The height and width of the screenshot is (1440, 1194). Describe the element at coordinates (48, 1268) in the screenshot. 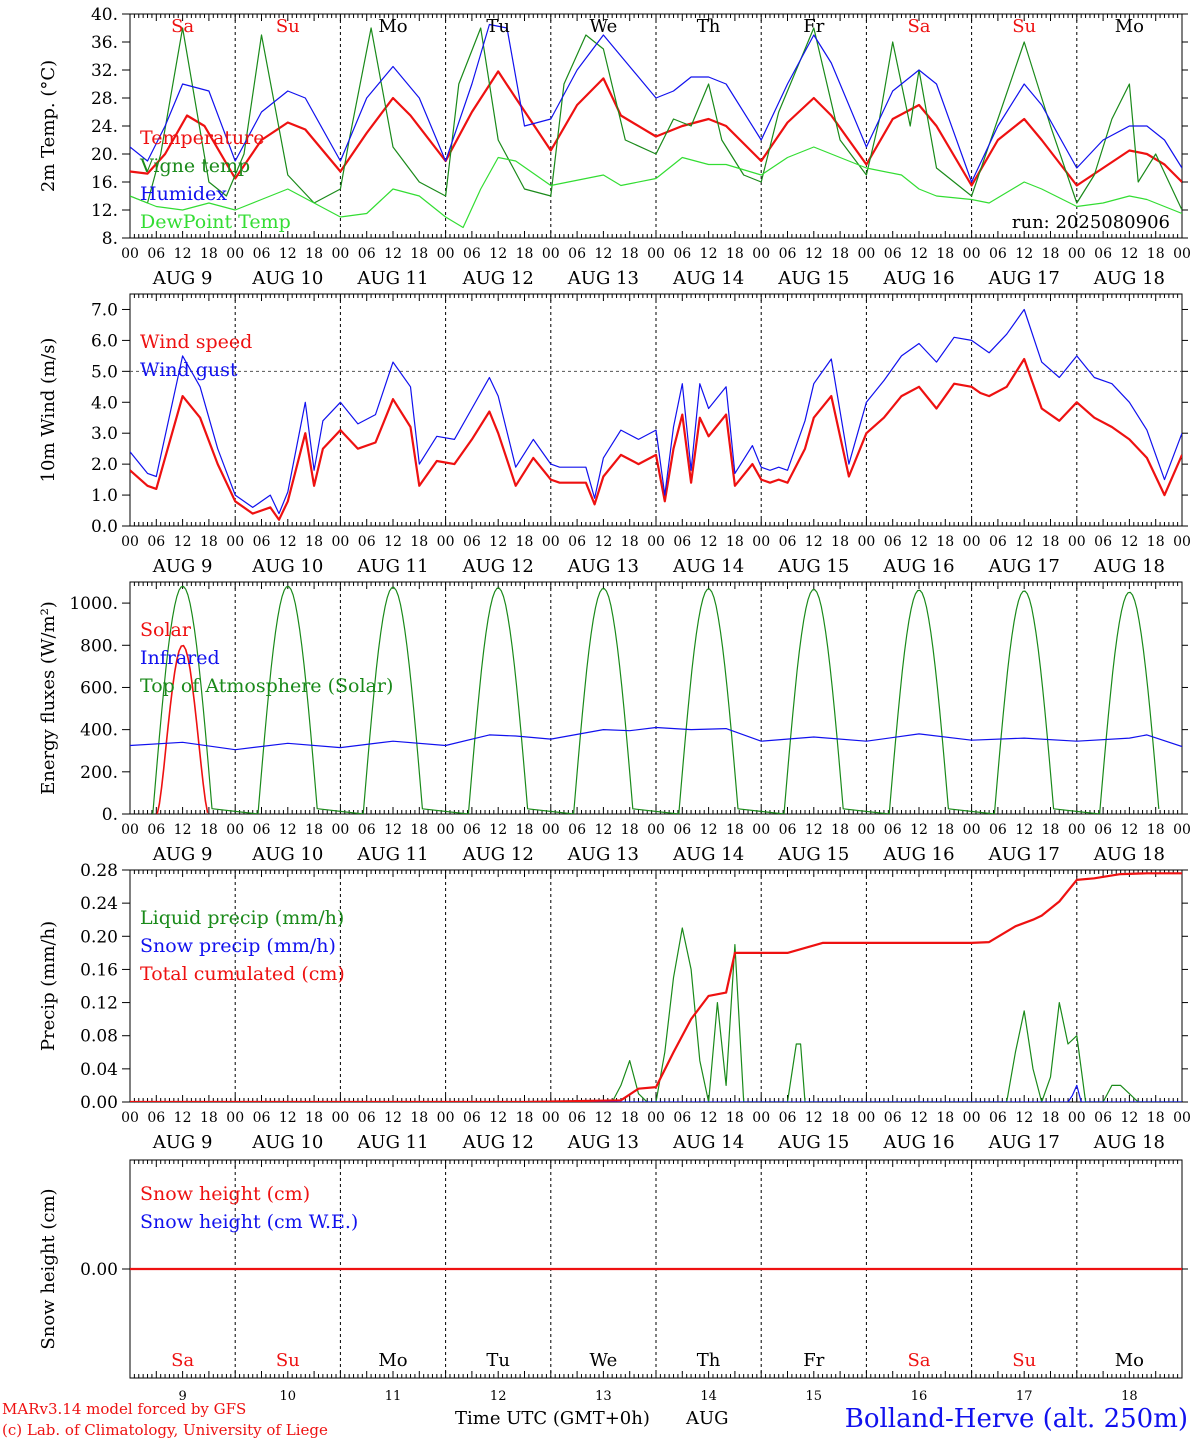

I see `y-axis-label: Snow height (cm)` at that location.